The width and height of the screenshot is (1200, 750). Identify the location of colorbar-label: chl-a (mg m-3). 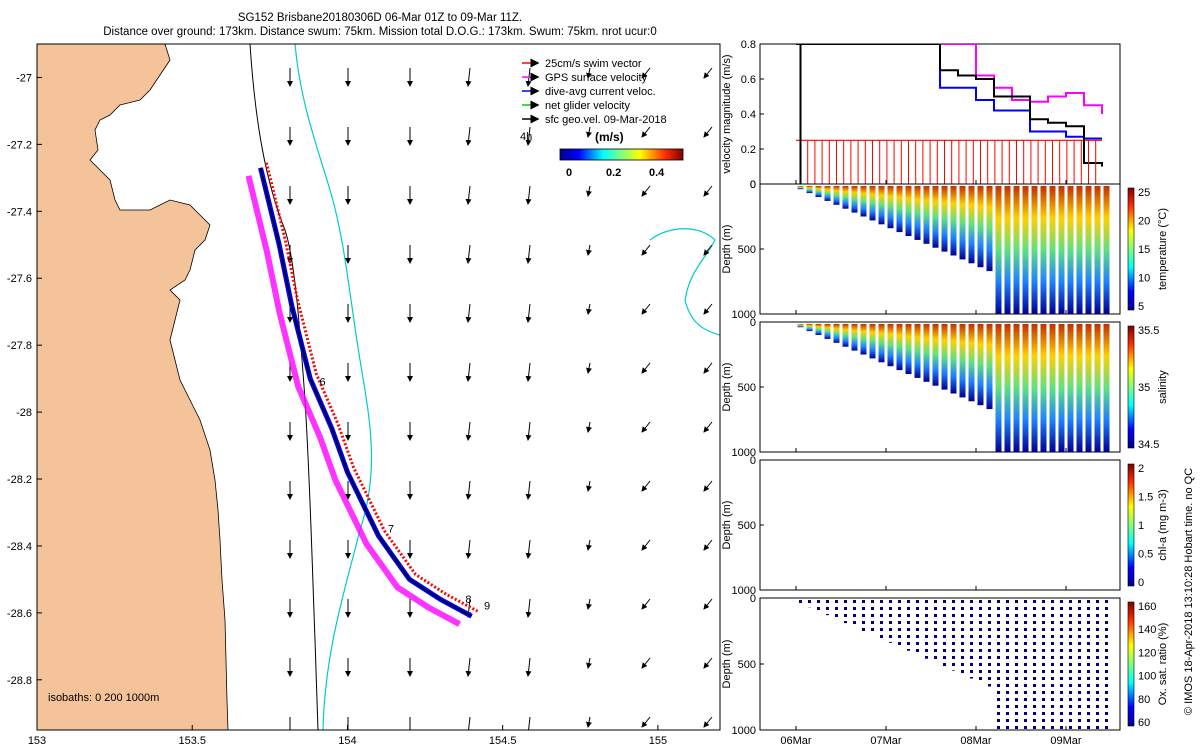
(1163, 525).